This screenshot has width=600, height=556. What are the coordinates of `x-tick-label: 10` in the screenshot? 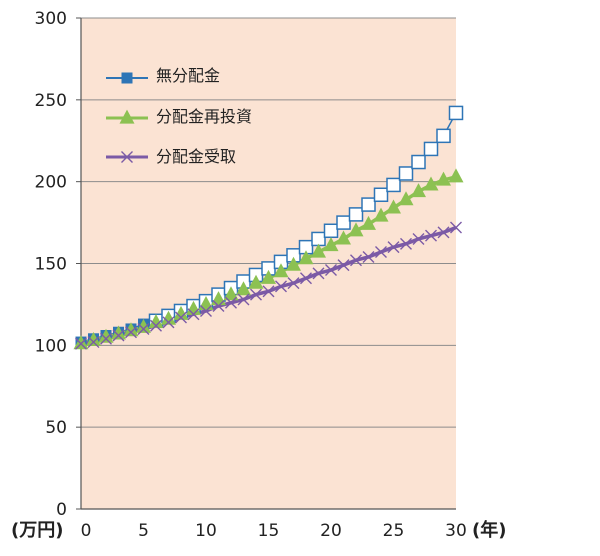 It's located at (206, 531).